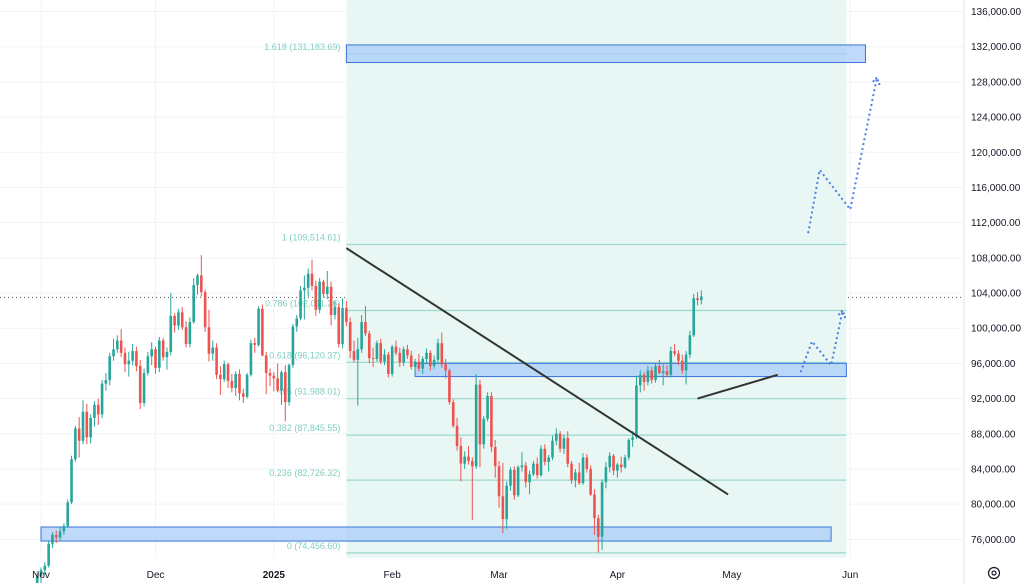 Image resolution: width=1024 pixels, height=583 pixels. What do you see at coordinates (499, 575) in the screenshot?
I see `time-tick-label: Mar` at bounding box center [499, 575].